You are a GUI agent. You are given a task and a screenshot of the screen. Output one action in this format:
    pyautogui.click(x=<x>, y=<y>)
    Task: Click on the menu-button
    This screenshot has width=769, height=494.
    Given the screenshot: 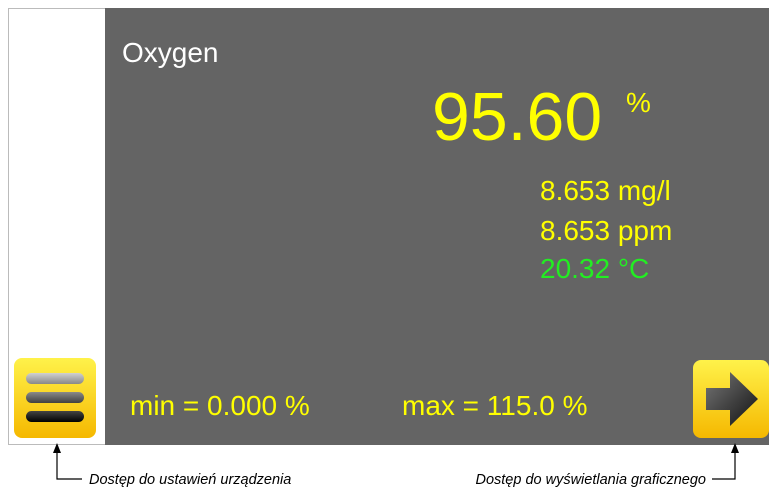 What is the action you would take?
    pyautogui.click(x=55, y=398)
    